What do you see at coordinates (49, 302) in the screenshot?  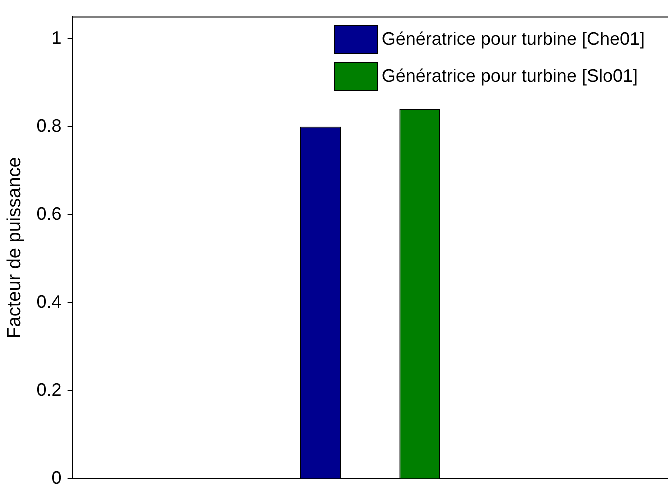 I see `y-tick-label: 0.4` at bounding box center [49, 302].